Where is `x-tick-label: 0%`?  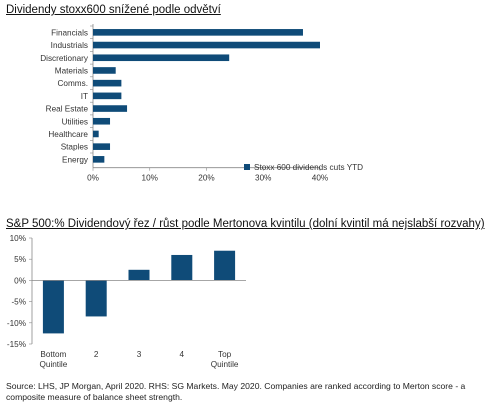 x-tick-label: 0% is located at coordinates (93, 178).